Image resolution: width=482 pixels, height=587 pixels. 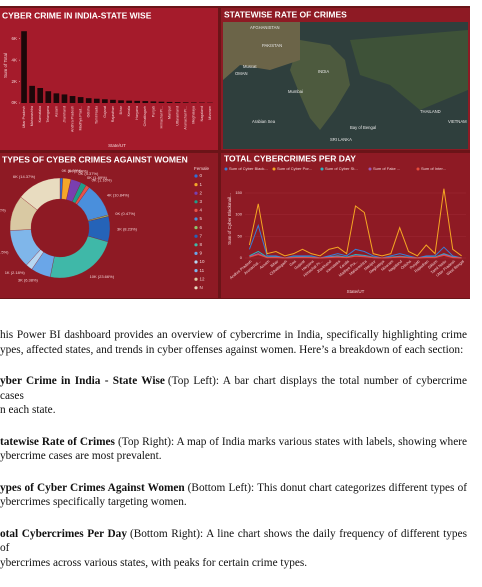 I want to click on x-tick-label: Odisha, so click(x=89, y=111).